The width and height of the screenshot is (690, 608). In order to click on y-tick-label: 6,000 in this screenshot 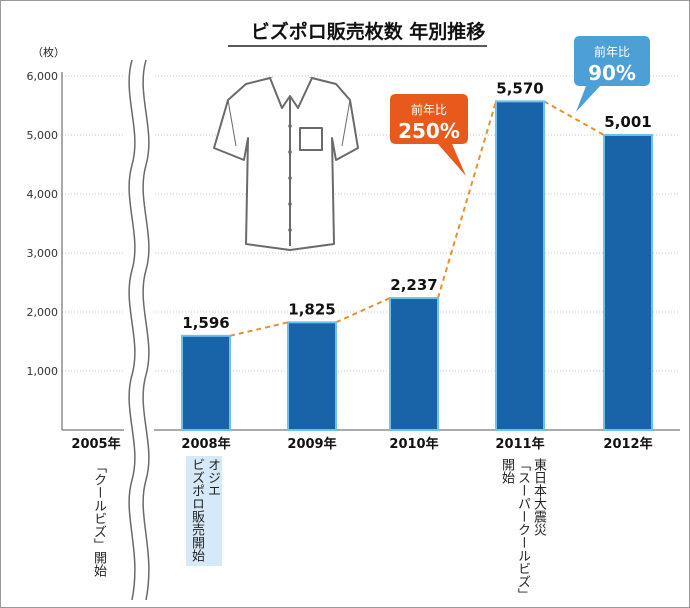, I will do `click(43, 76)`.